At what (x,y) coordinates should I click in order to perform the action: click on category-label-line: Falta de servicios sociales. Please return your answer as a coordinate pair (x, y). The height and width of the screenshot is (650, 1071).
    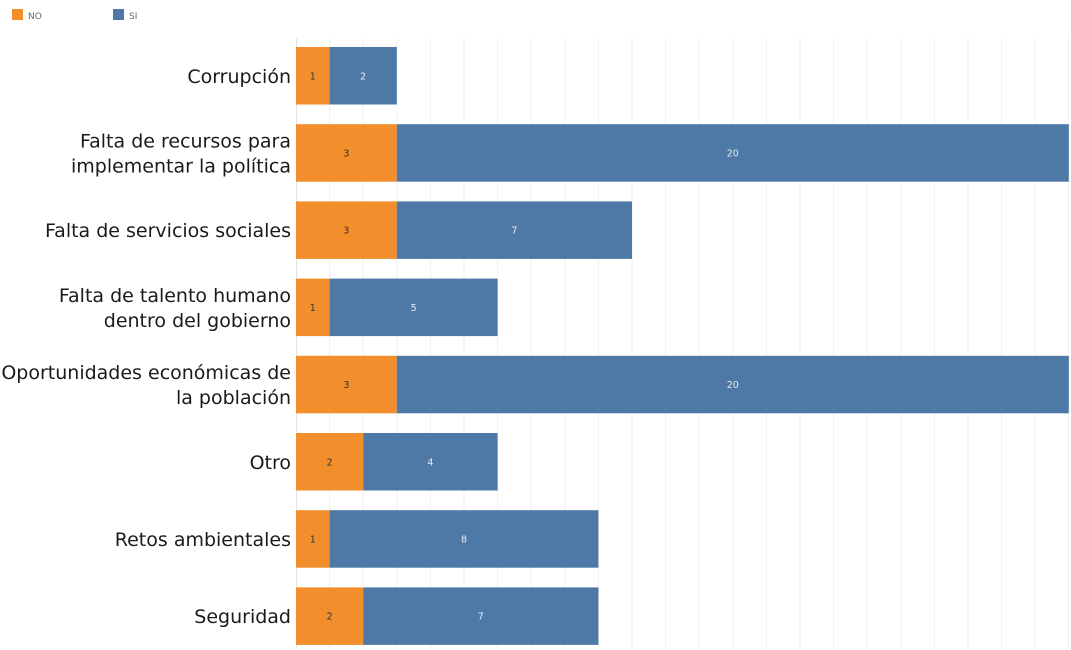
    Looking at the image, I should click on (168, 231).